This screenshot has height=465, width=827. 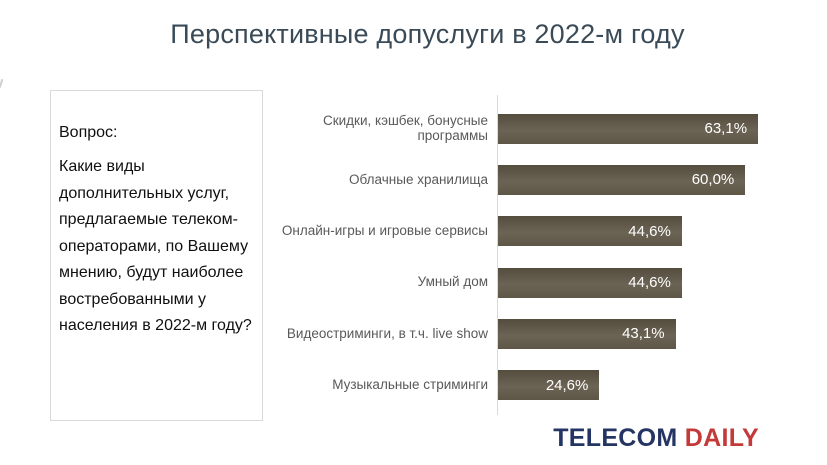 I want to click on edge-artifact, so click(x=2, y=83).